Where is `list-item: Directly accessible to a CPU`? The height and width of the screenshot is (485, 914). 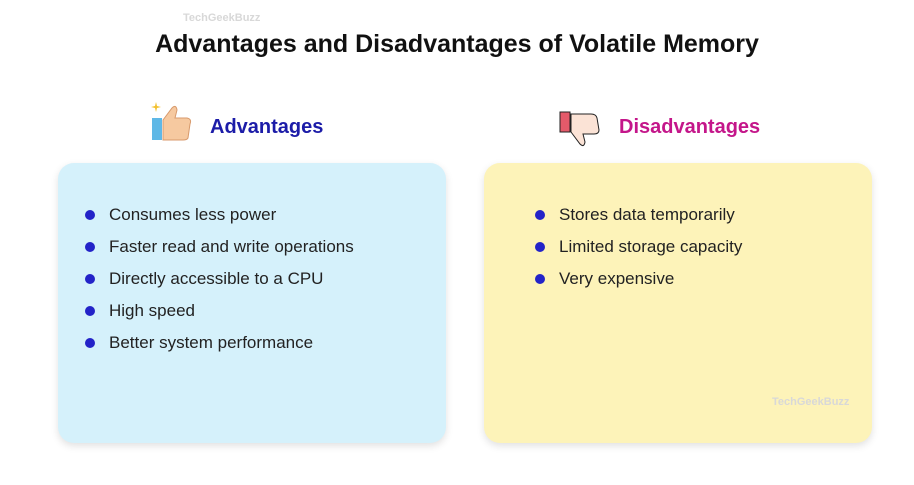
list-item: Directly accessible to a CPU is located at coordinates (216, 278).